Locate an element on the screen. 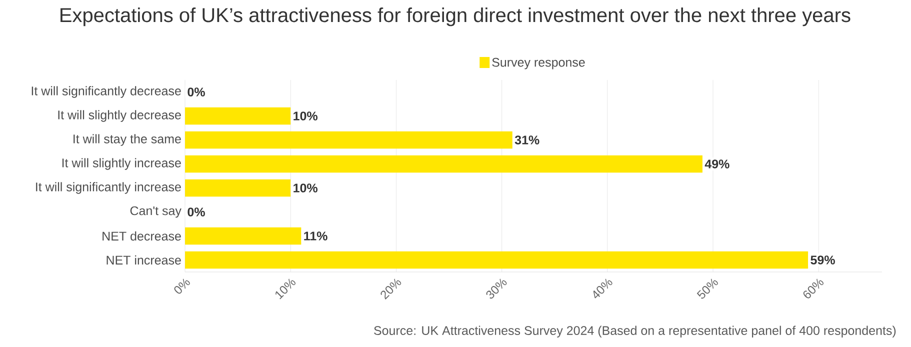 This screenshot has width=911, height=347. chart-title: Expectations of UK’s attractiveness for foreign direct investment over the next three years is located at coordinates (455, 17).